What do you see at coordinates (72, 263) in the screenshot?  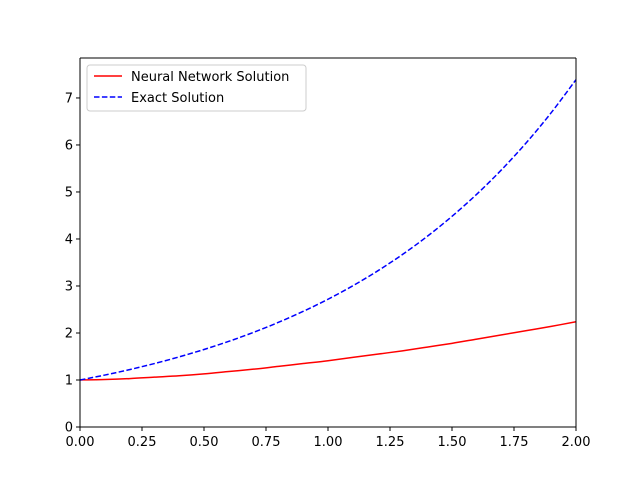 I see `y-axis-ticks: 0 1 2 3 4 5 6 7` at bounding box center [72, 263].